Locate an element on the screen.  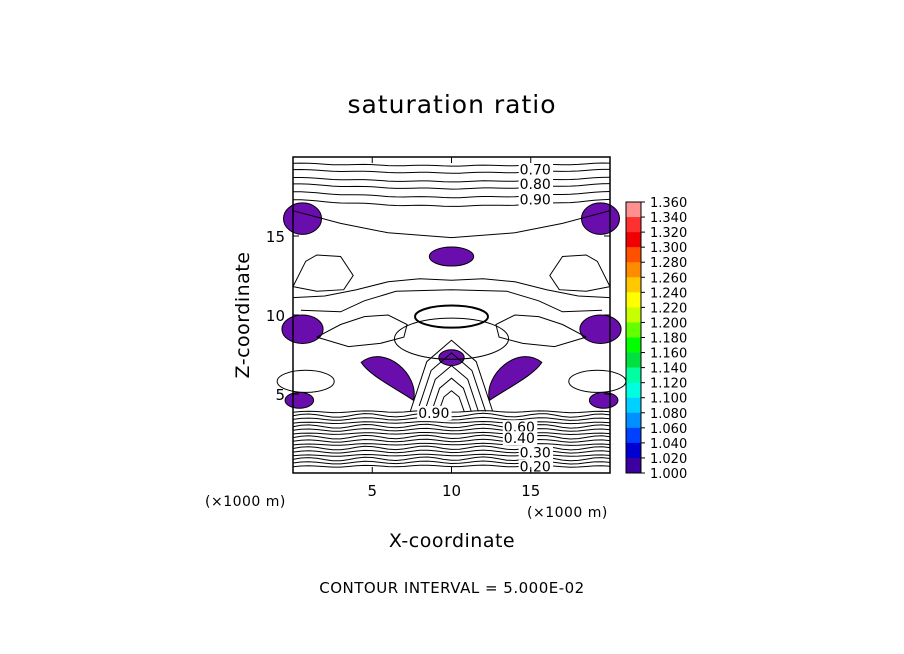
y-axis-label: Z-coordinate is located at coordinates (243, 315).